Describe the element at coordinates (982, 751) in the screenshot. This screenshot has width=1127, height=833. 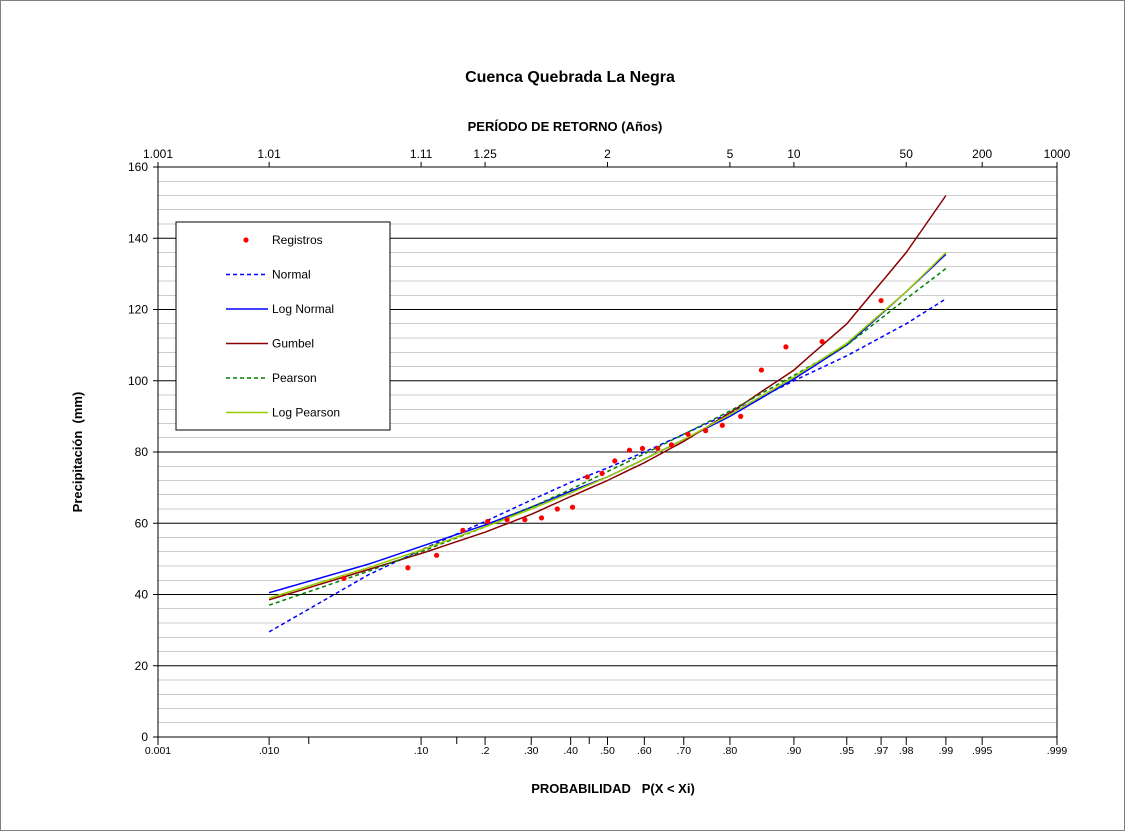
I see `x-tick-label: .995` at that location.